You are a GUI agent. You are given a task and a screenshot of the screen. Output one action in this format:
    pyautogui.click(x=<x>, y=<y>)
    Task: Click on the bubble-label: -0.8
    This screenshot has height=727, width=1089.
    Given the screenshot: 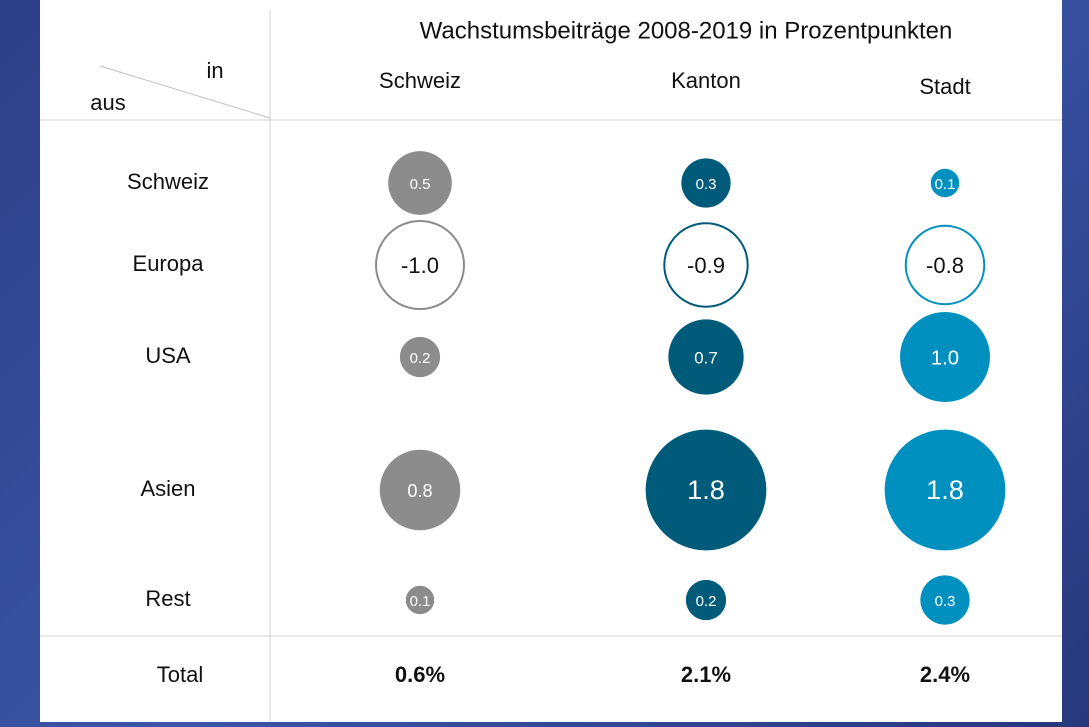 What is the action you would take?
    pyautogui.click(x=945, y=265)
    